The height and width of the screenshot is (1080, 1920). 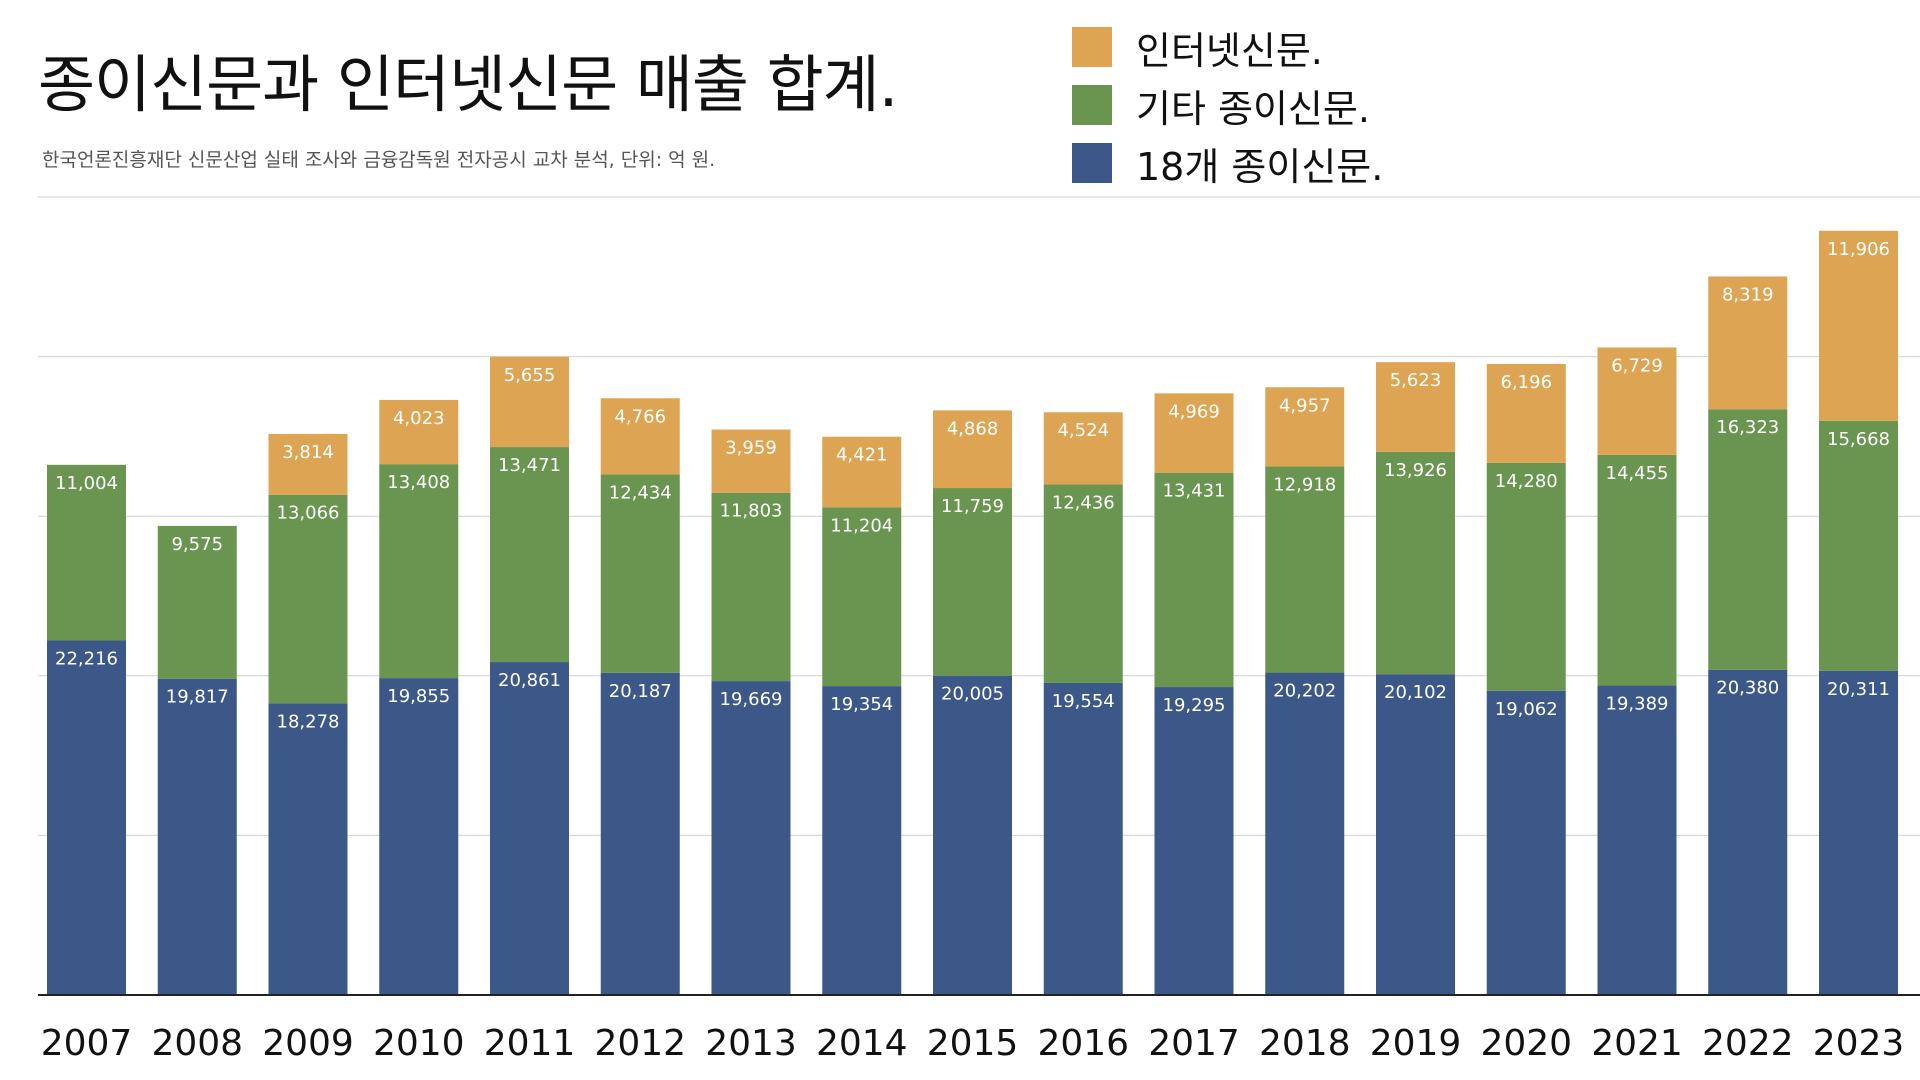 I want to click on x-tick-label: 2017, so click(x=1194, y=1043).